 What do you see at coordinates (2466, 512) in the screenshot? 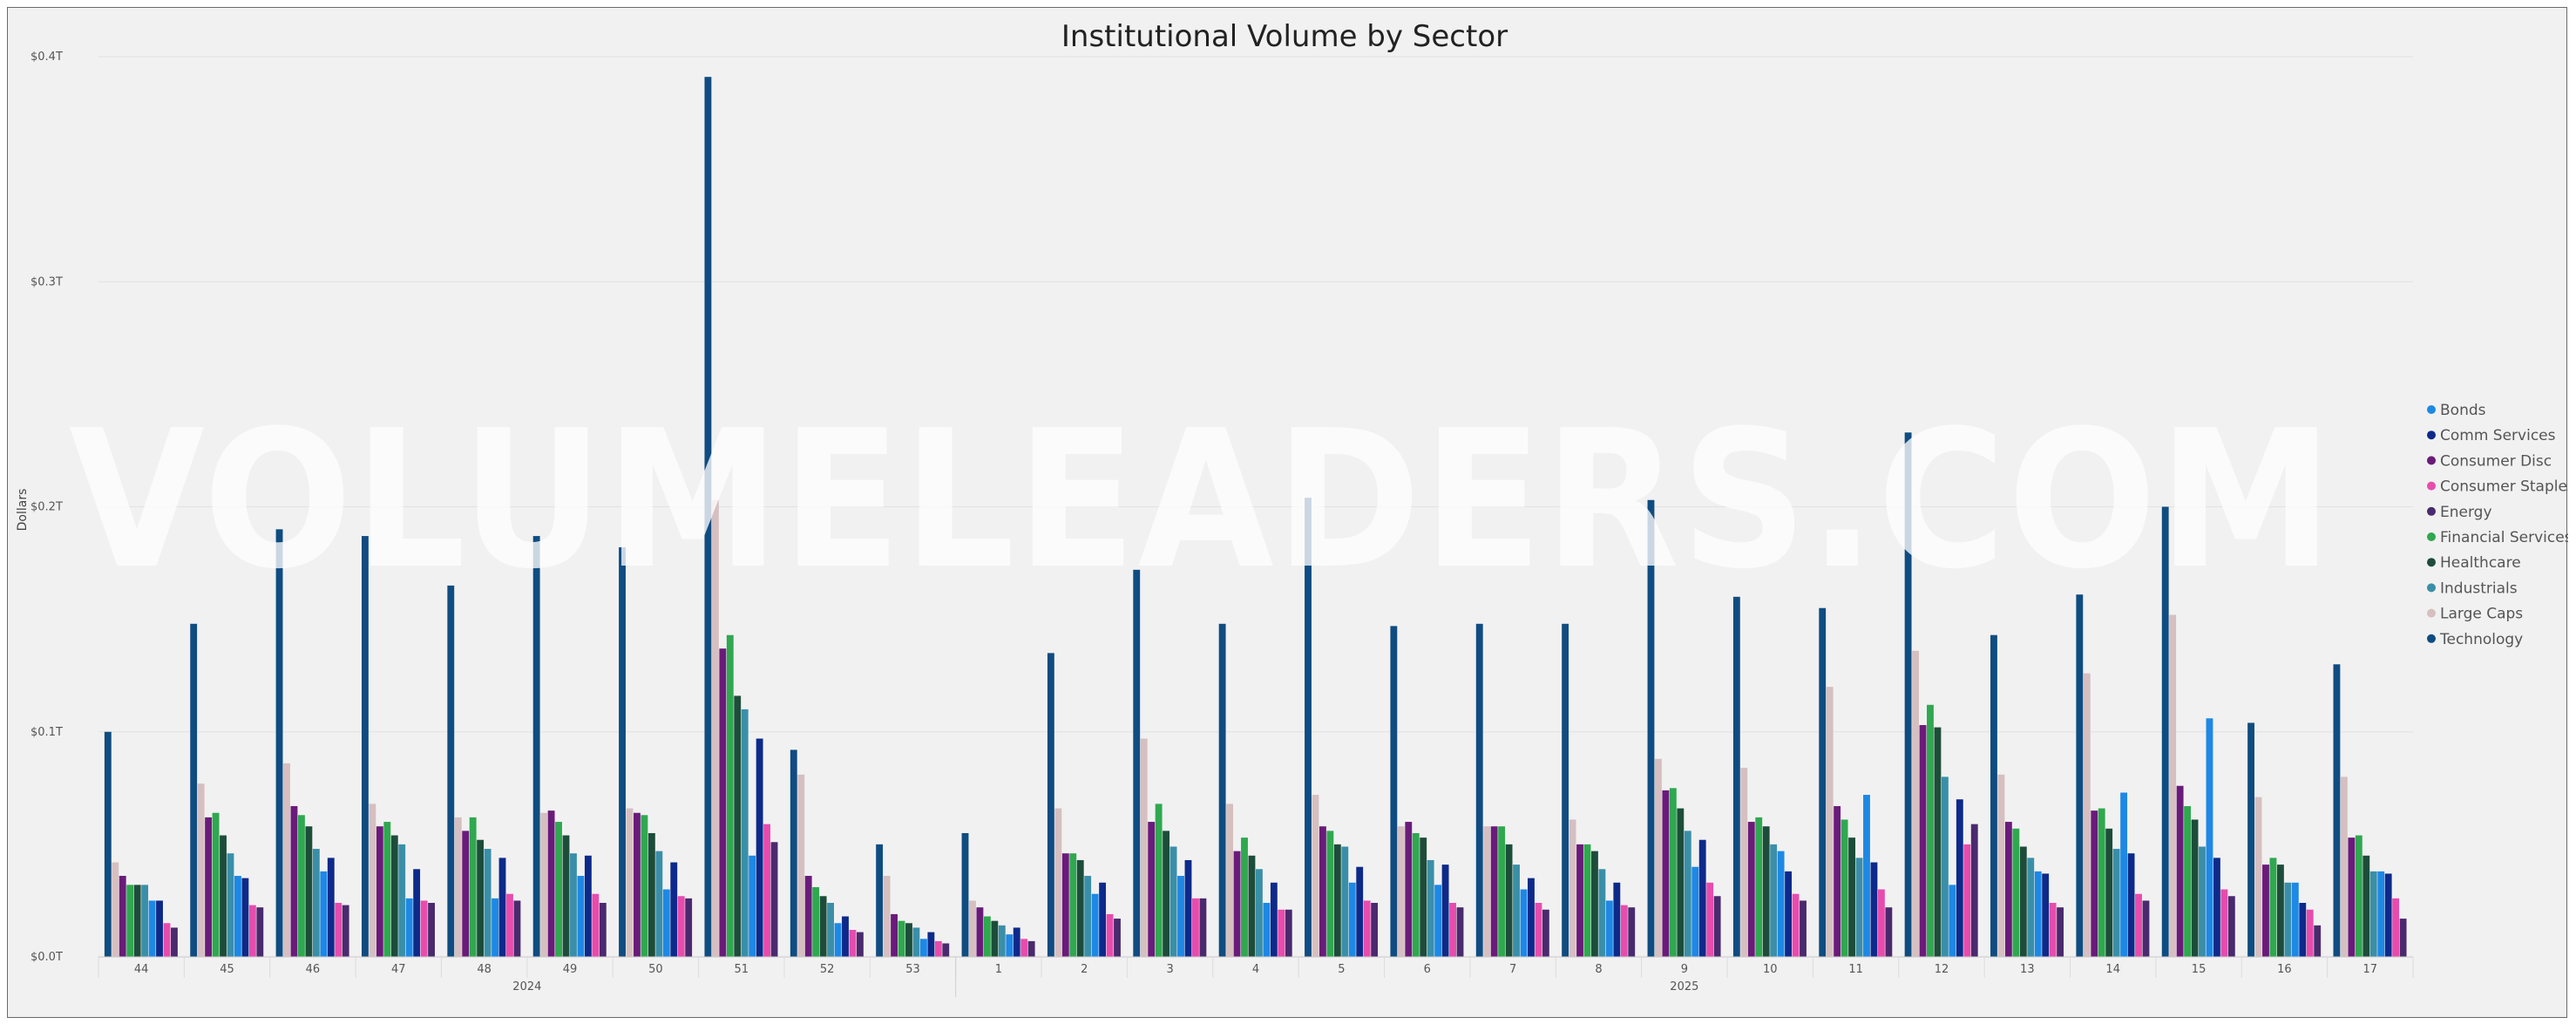
I see `legend-label: Energy` at bounding box center [2466, 512].